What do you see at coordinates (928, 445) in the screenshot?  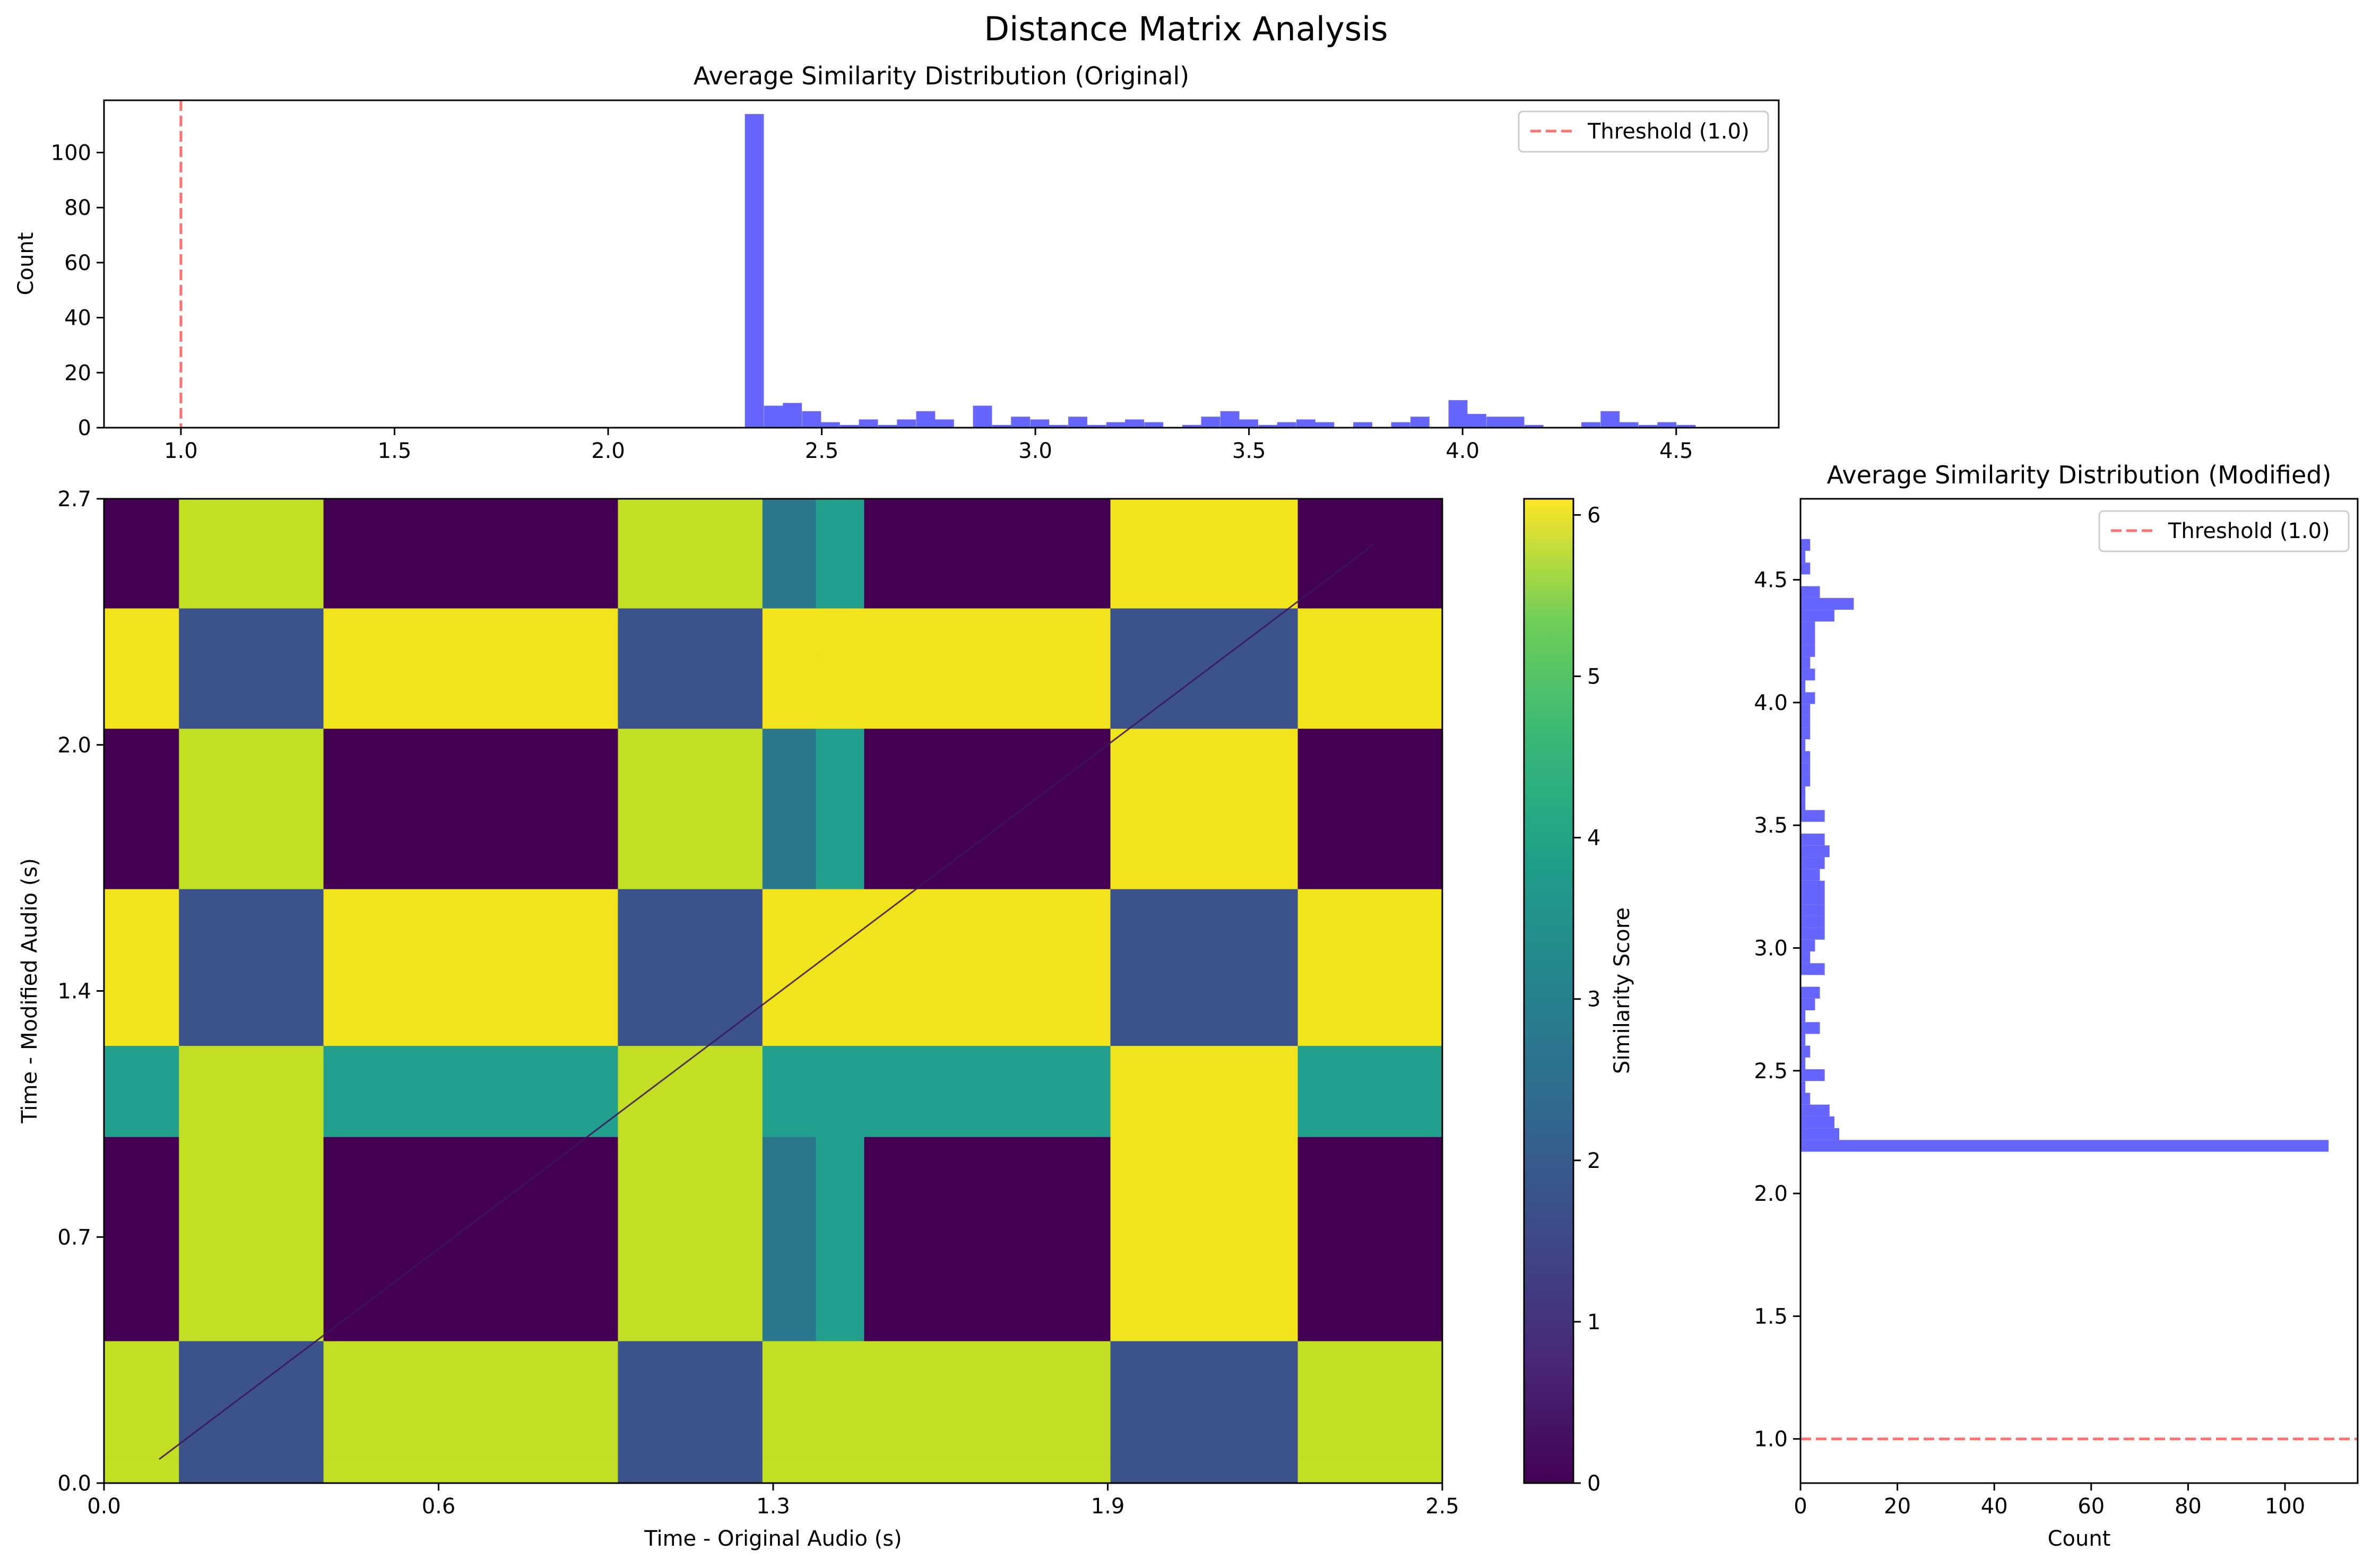 I see `hist-original-x-ticks: 1.0 1.5 2.0 2.5 3.0 3.5 4.0 4.5` at bounding box center [928, 445].